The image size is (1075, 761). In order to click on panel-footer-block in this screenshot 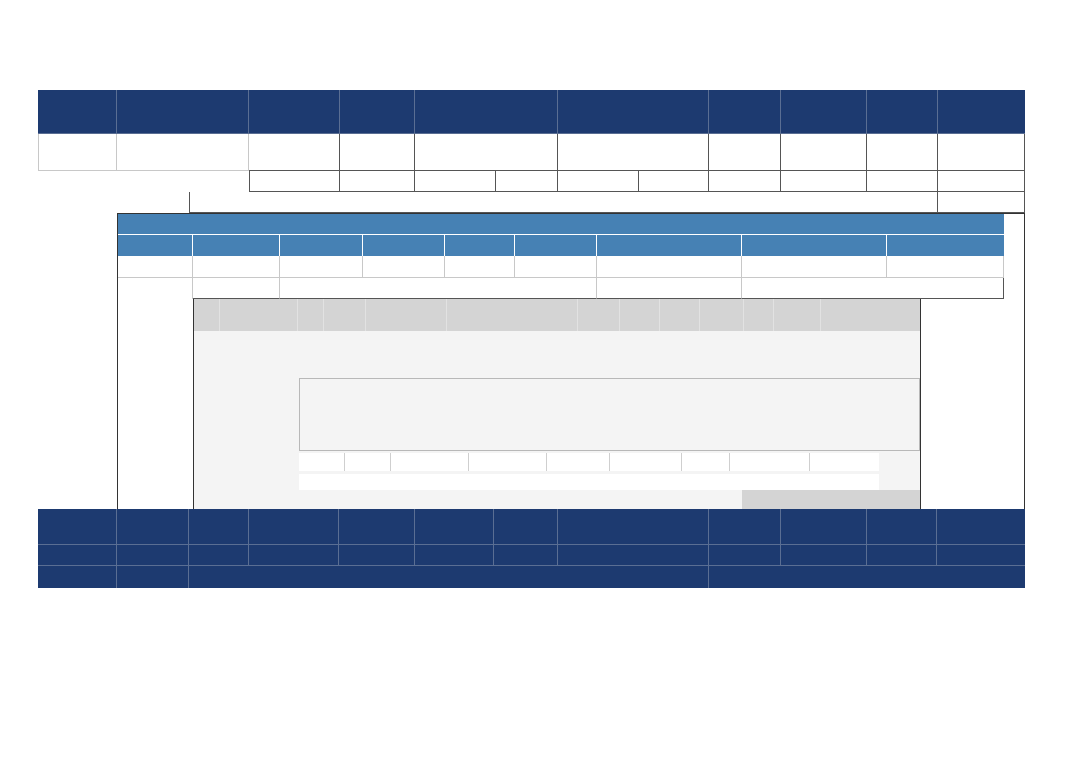, I will do `click(831, 499)`.